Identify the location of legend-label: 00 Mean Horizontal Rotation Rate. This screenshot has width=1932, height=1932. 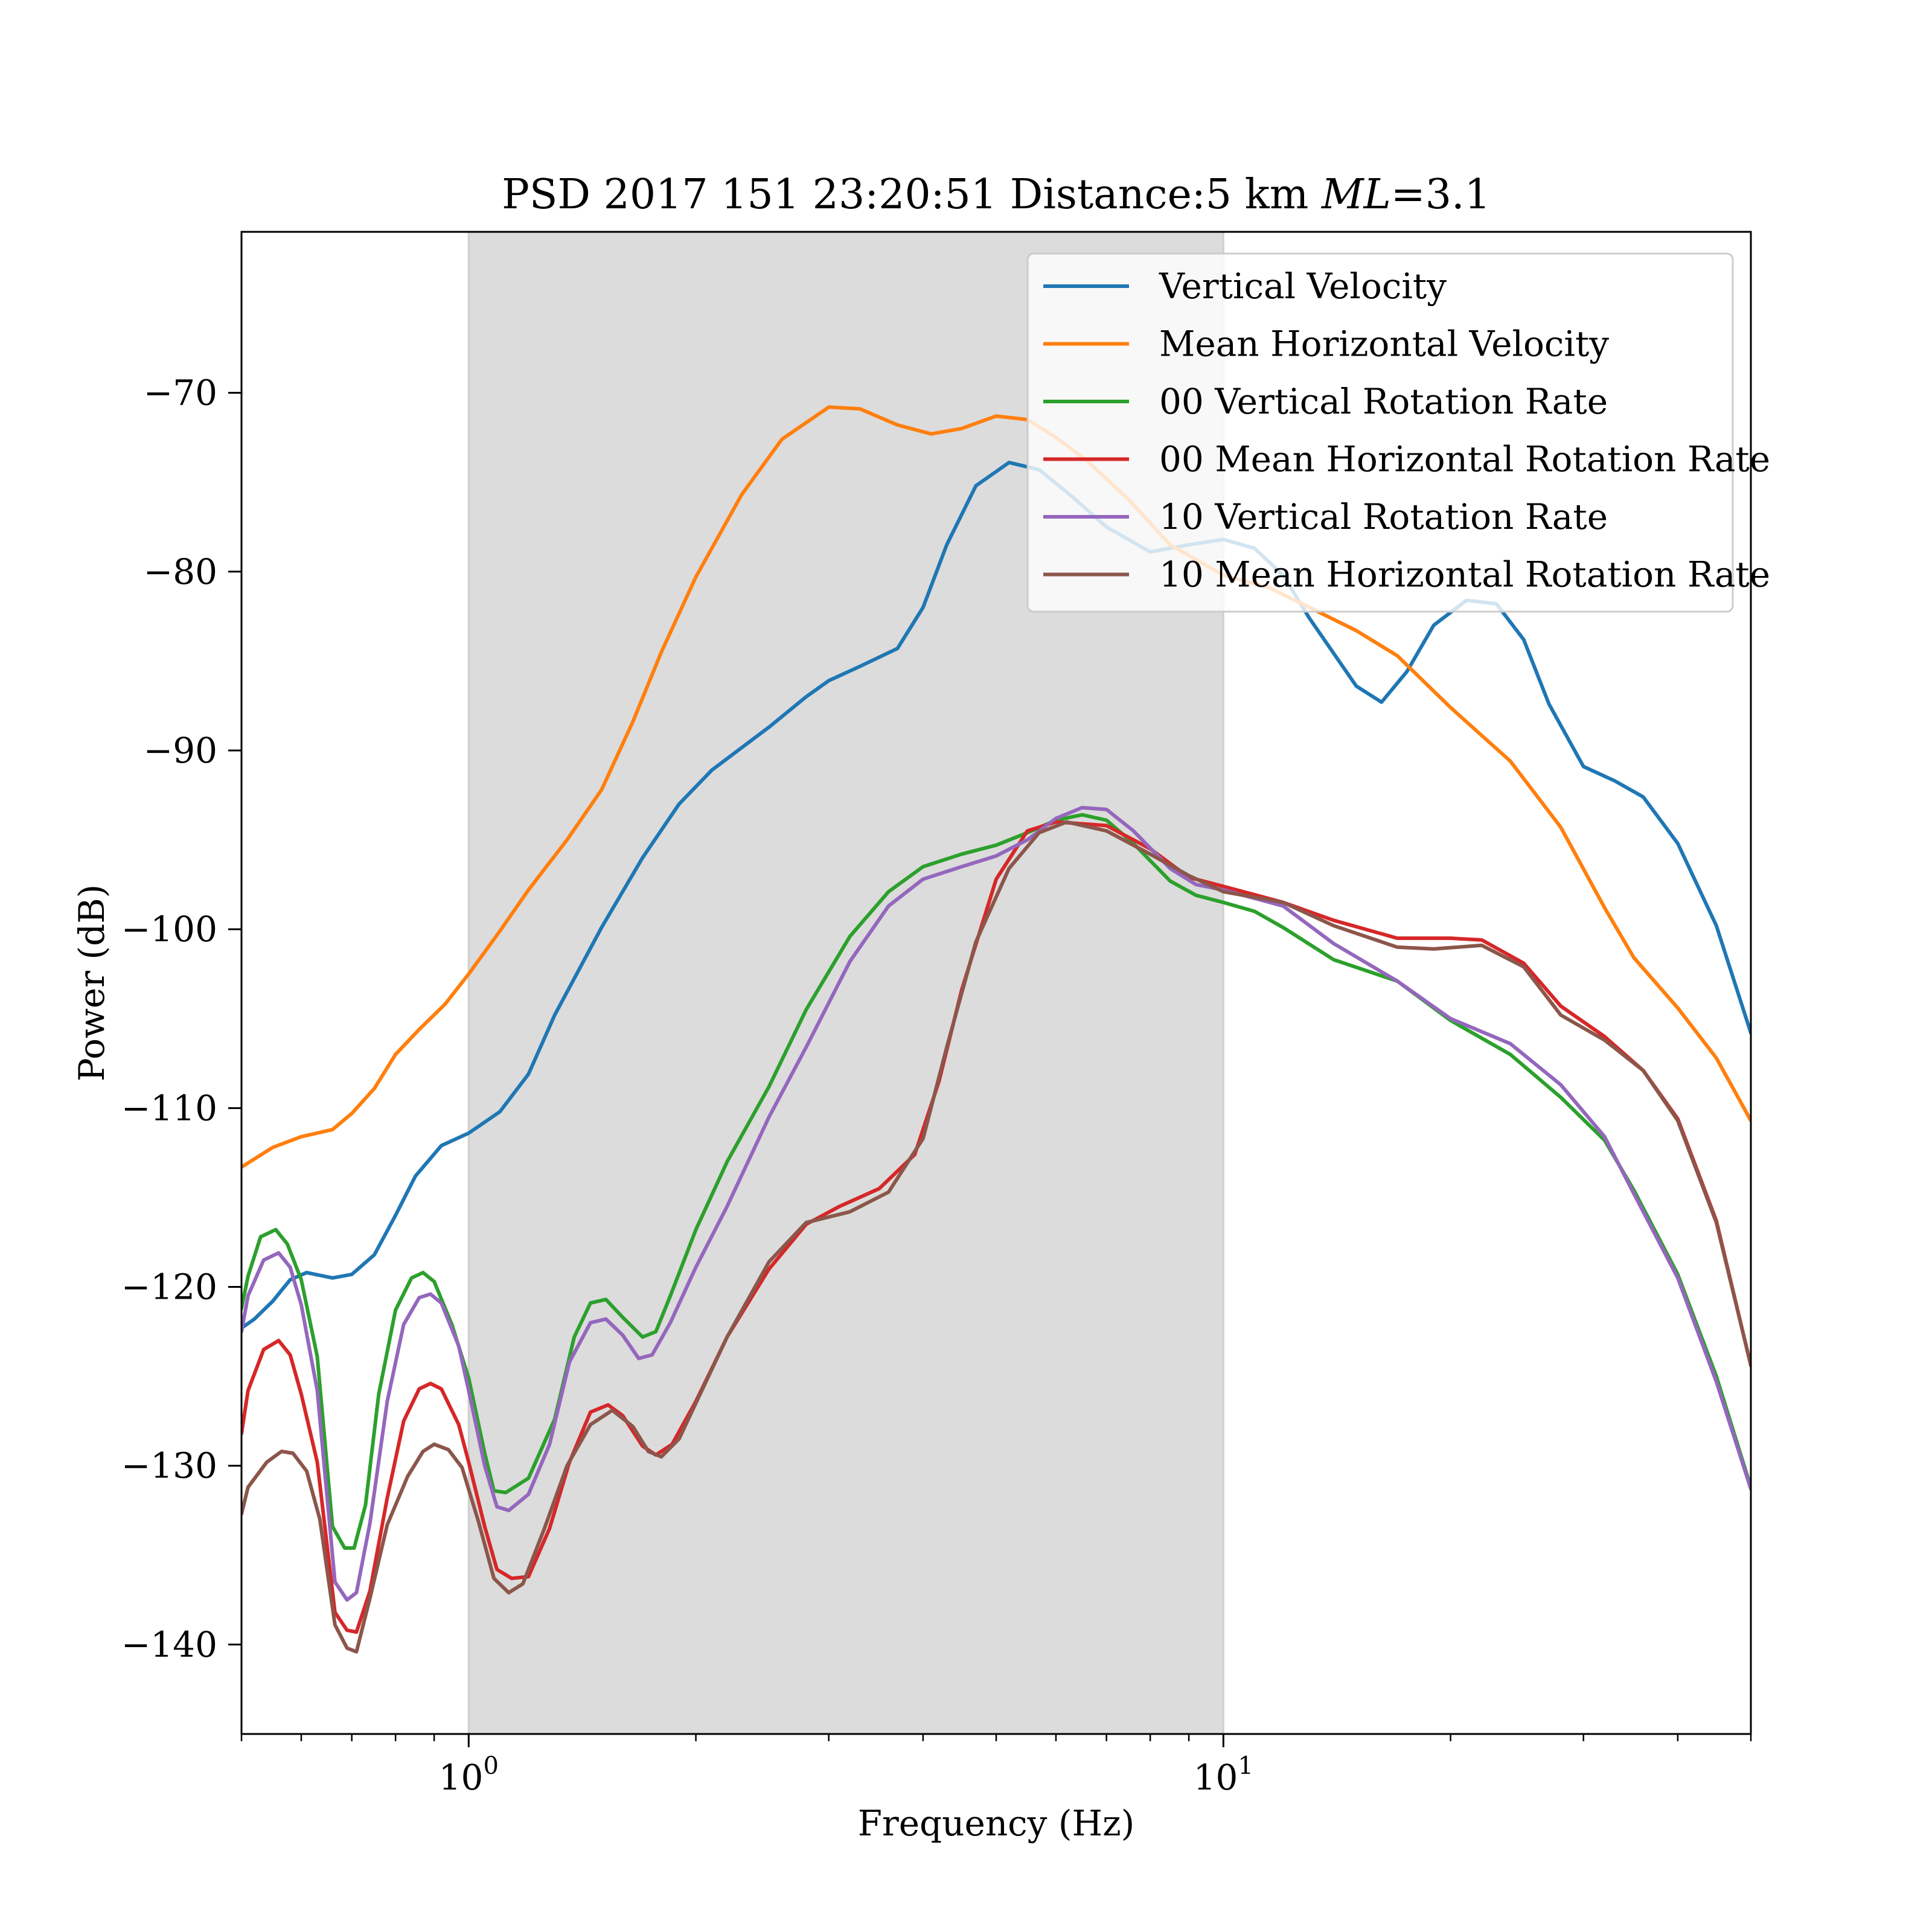
(1464, 459).